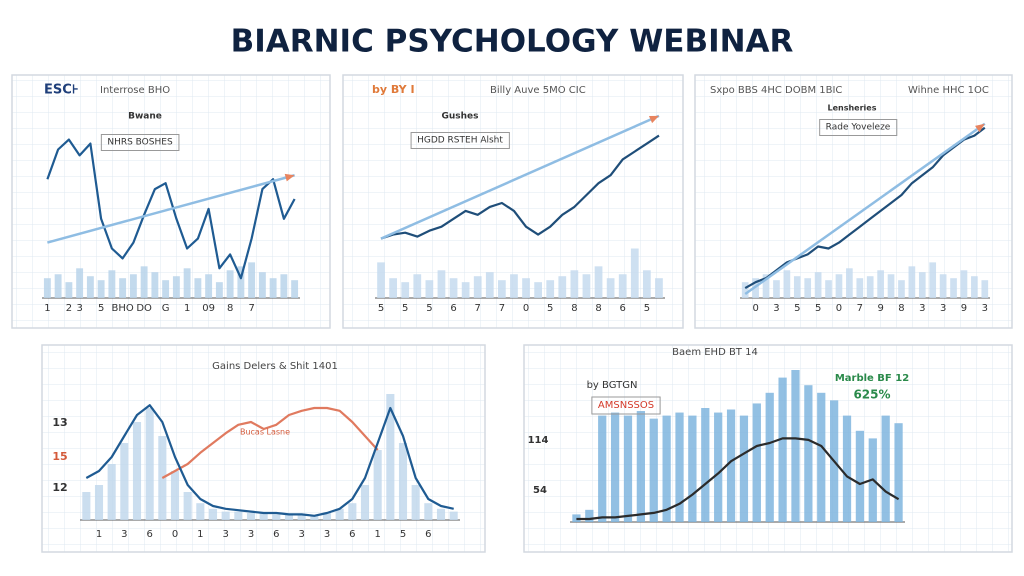  What do you see at coordinates (871, 395) in the screenshot?
I see `annotation: 625%` at bounding box center [871, 395].